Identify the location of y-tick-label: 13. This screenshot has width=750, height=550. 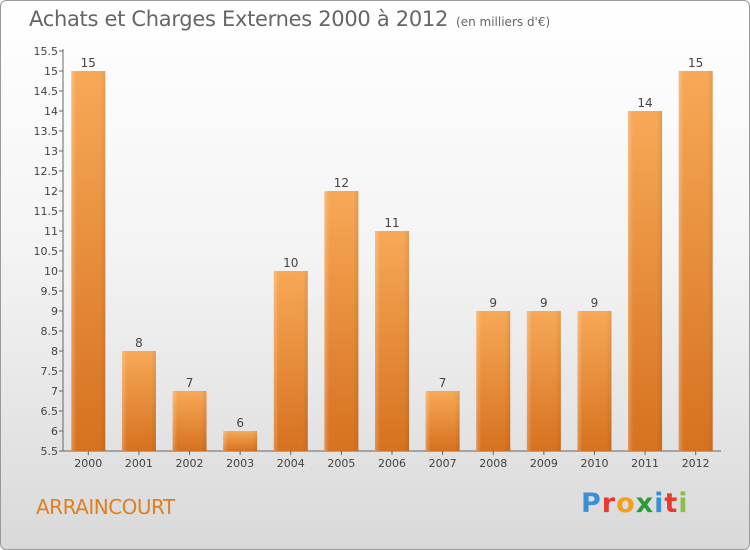
(51, 151).